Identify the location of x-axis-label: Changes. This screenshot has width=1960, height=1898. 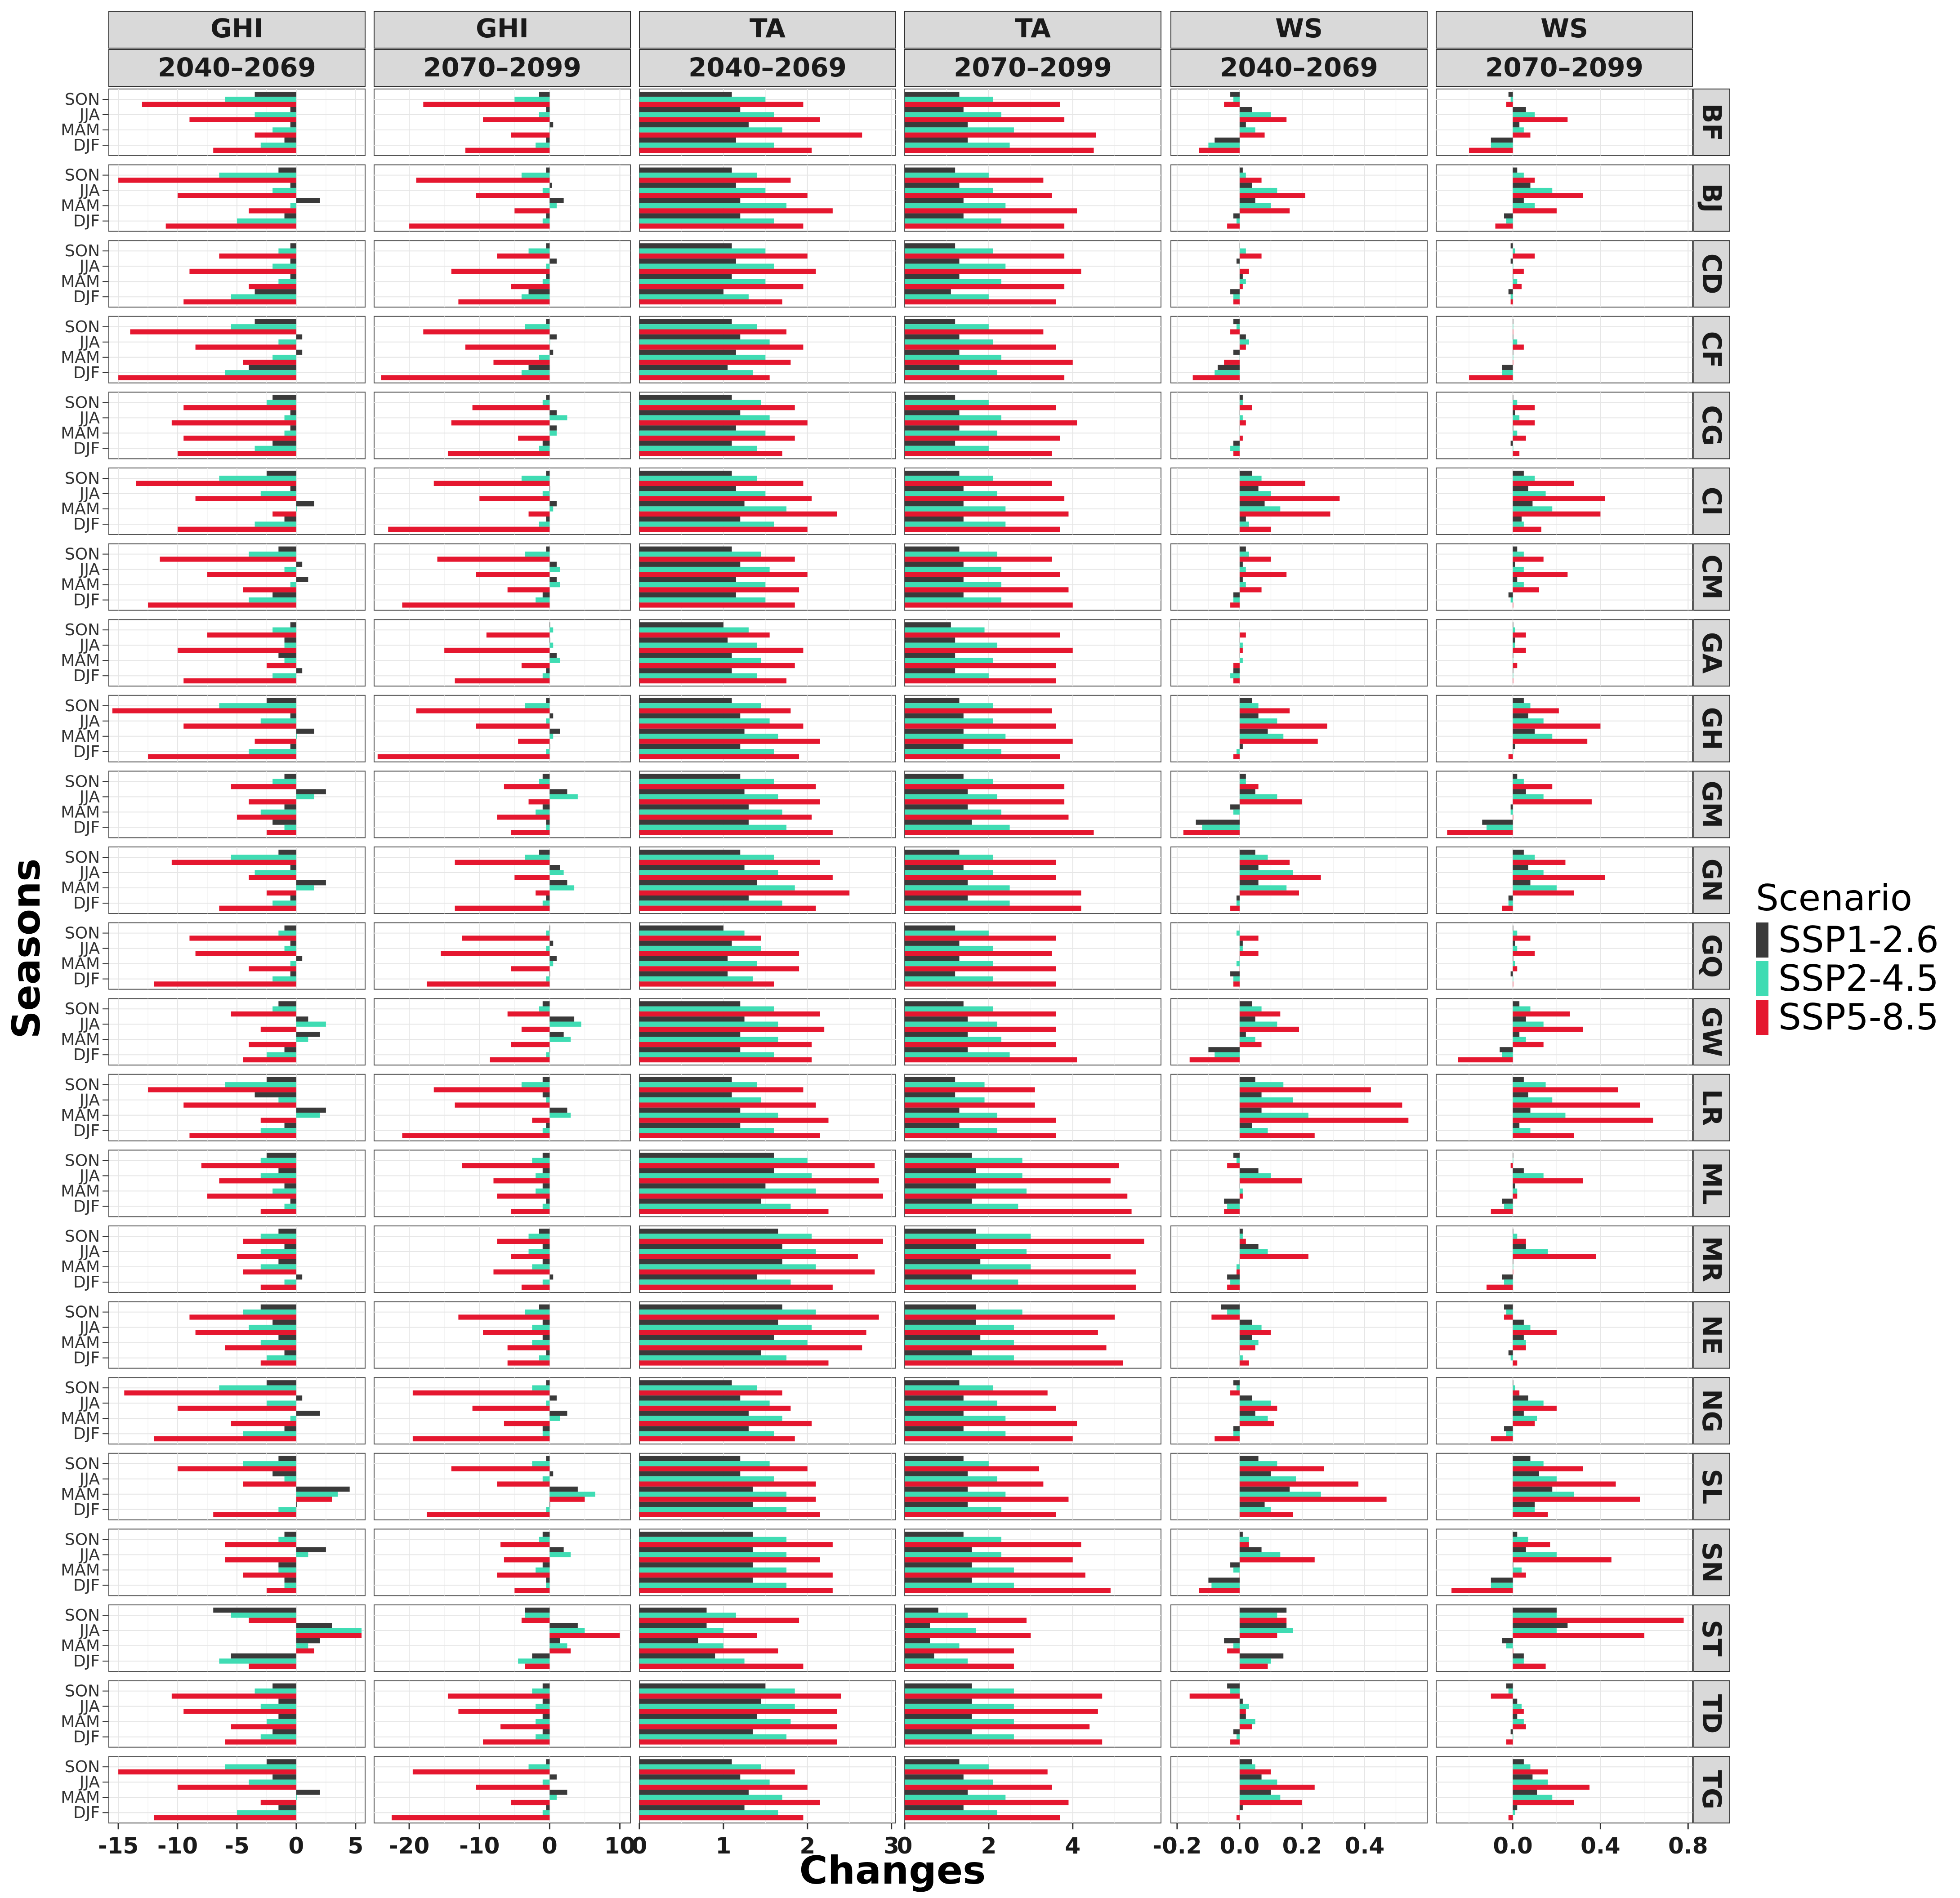
(892, 1871).